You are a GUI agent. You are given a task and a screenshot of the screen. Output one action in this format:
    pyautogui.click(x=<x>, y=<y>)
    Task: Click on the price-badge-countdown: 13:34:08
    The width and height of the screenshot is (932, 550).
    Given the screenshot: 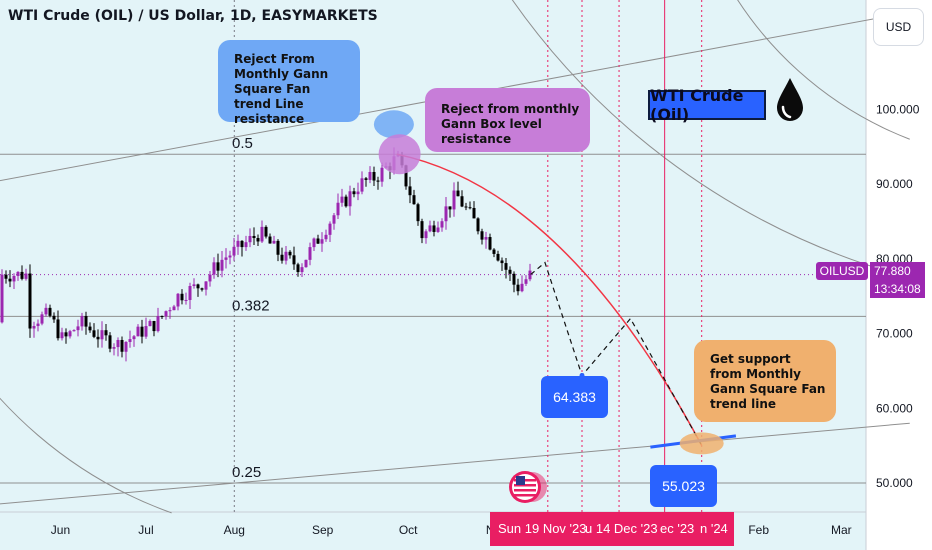 What is the action you would take?
    pyautogui.click(x=897, y=289)
    